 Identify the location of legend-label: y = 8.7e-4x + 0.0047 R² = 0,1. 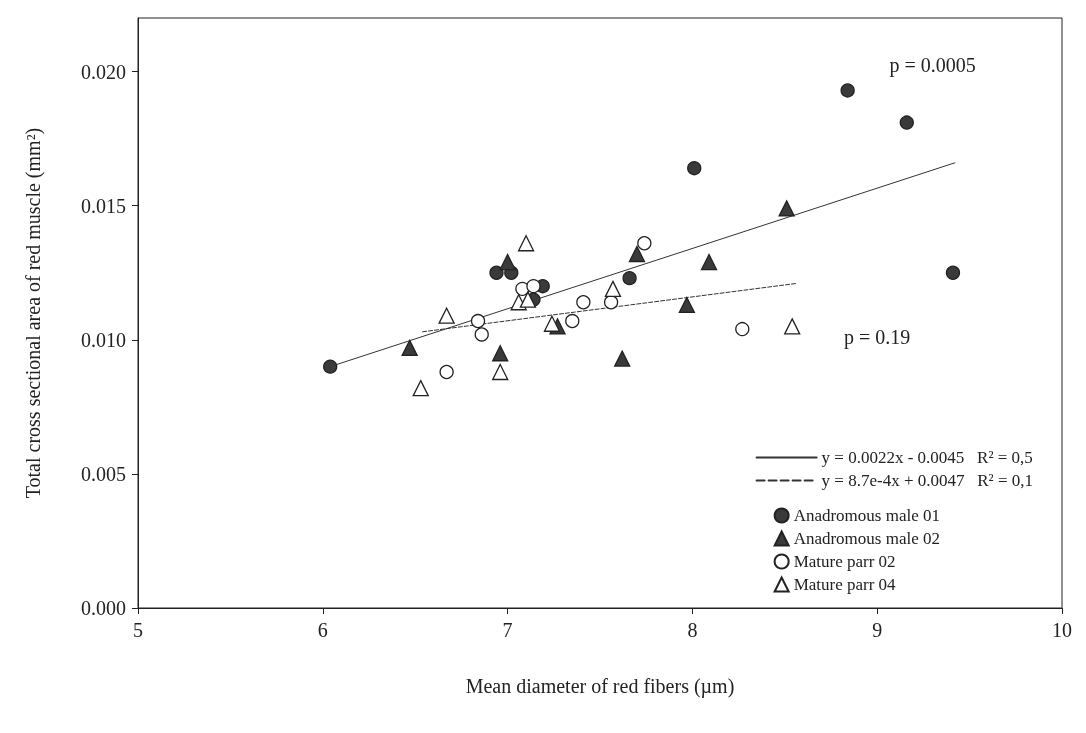
(927, 480).